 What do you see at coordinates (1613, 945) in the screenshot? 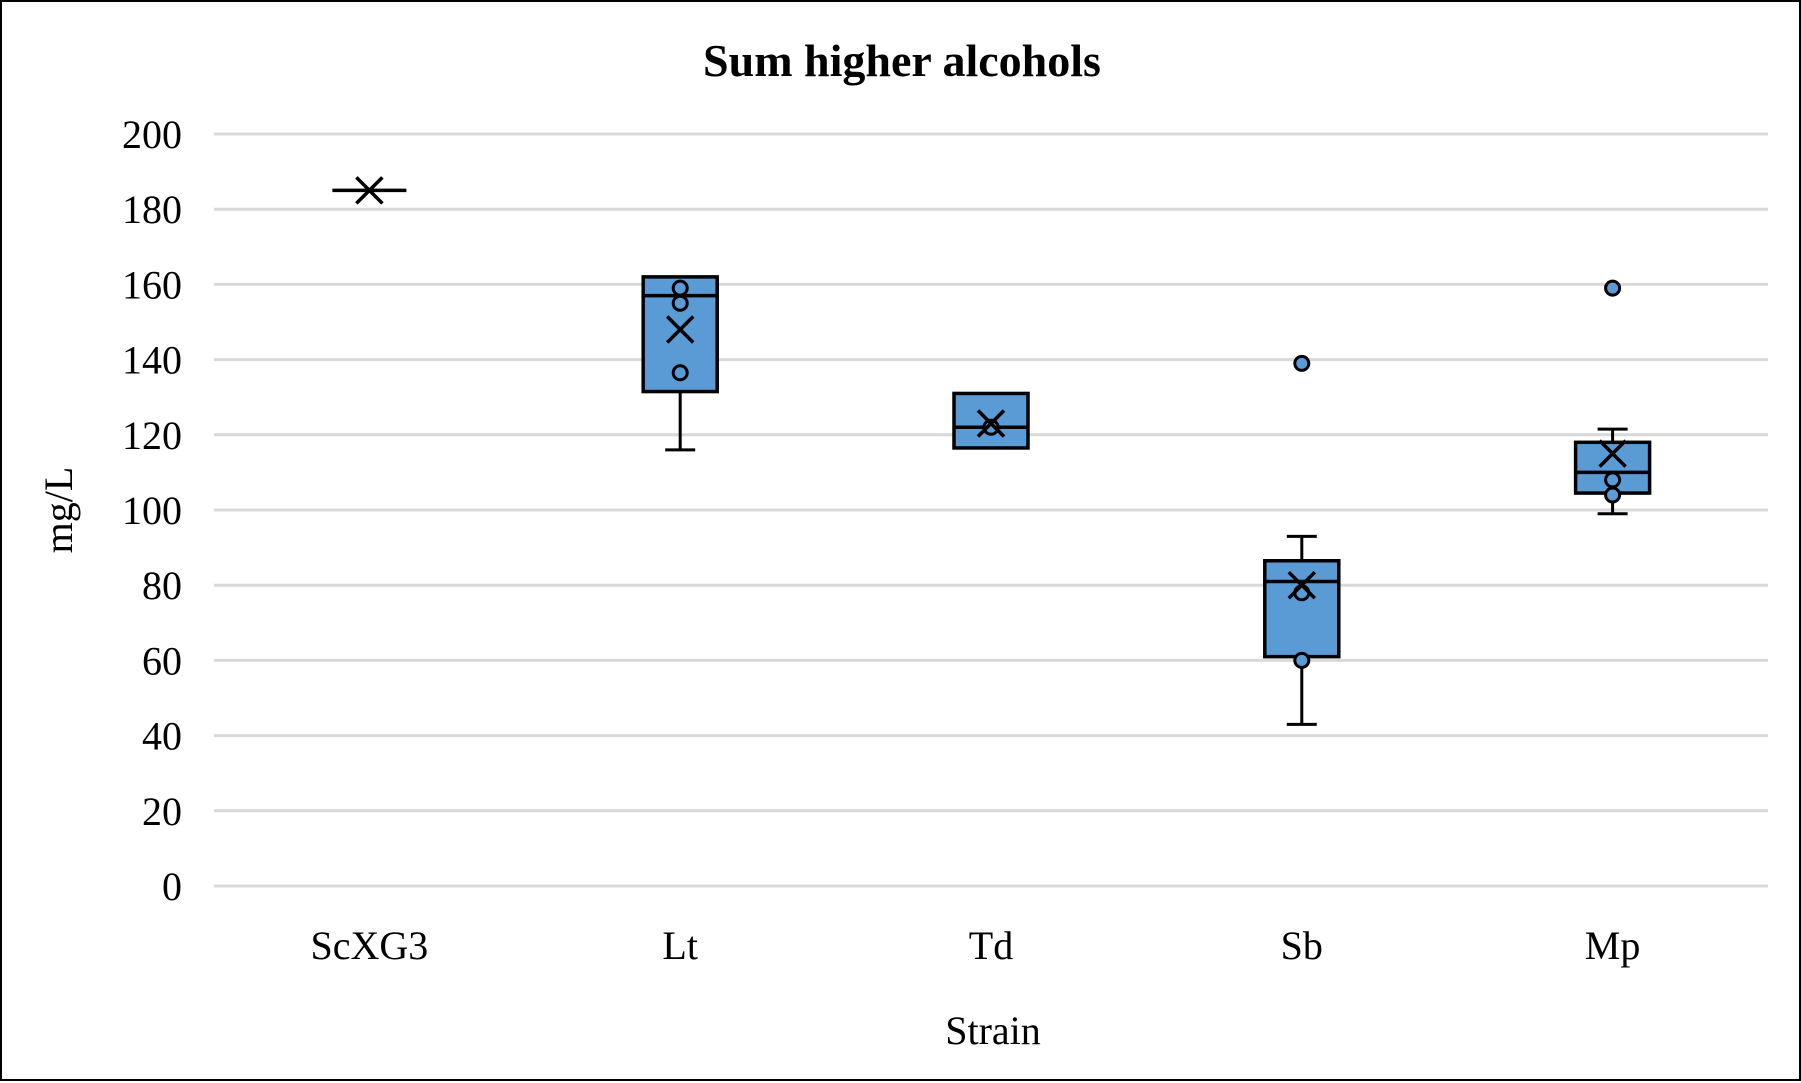
I see `x-tick-label: Mp` at bounding box center [1613, 945].